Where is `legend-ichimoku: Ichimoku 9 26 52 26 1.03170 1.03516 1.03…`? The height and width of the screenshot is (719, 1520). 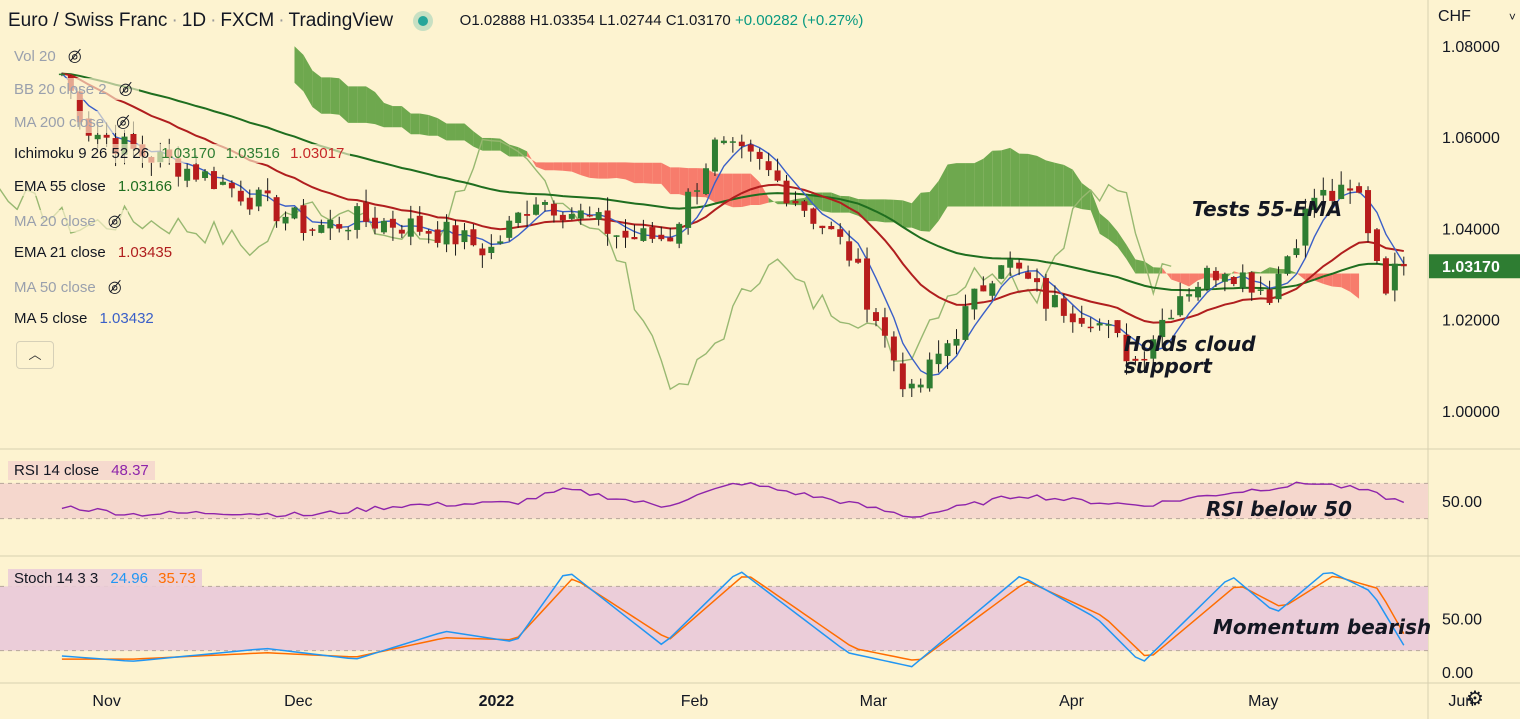
legend-ichimoku: Ichimoku 9 26 52 26 1.03170 1.03516 1.03… is located at coordinates (179, 153).